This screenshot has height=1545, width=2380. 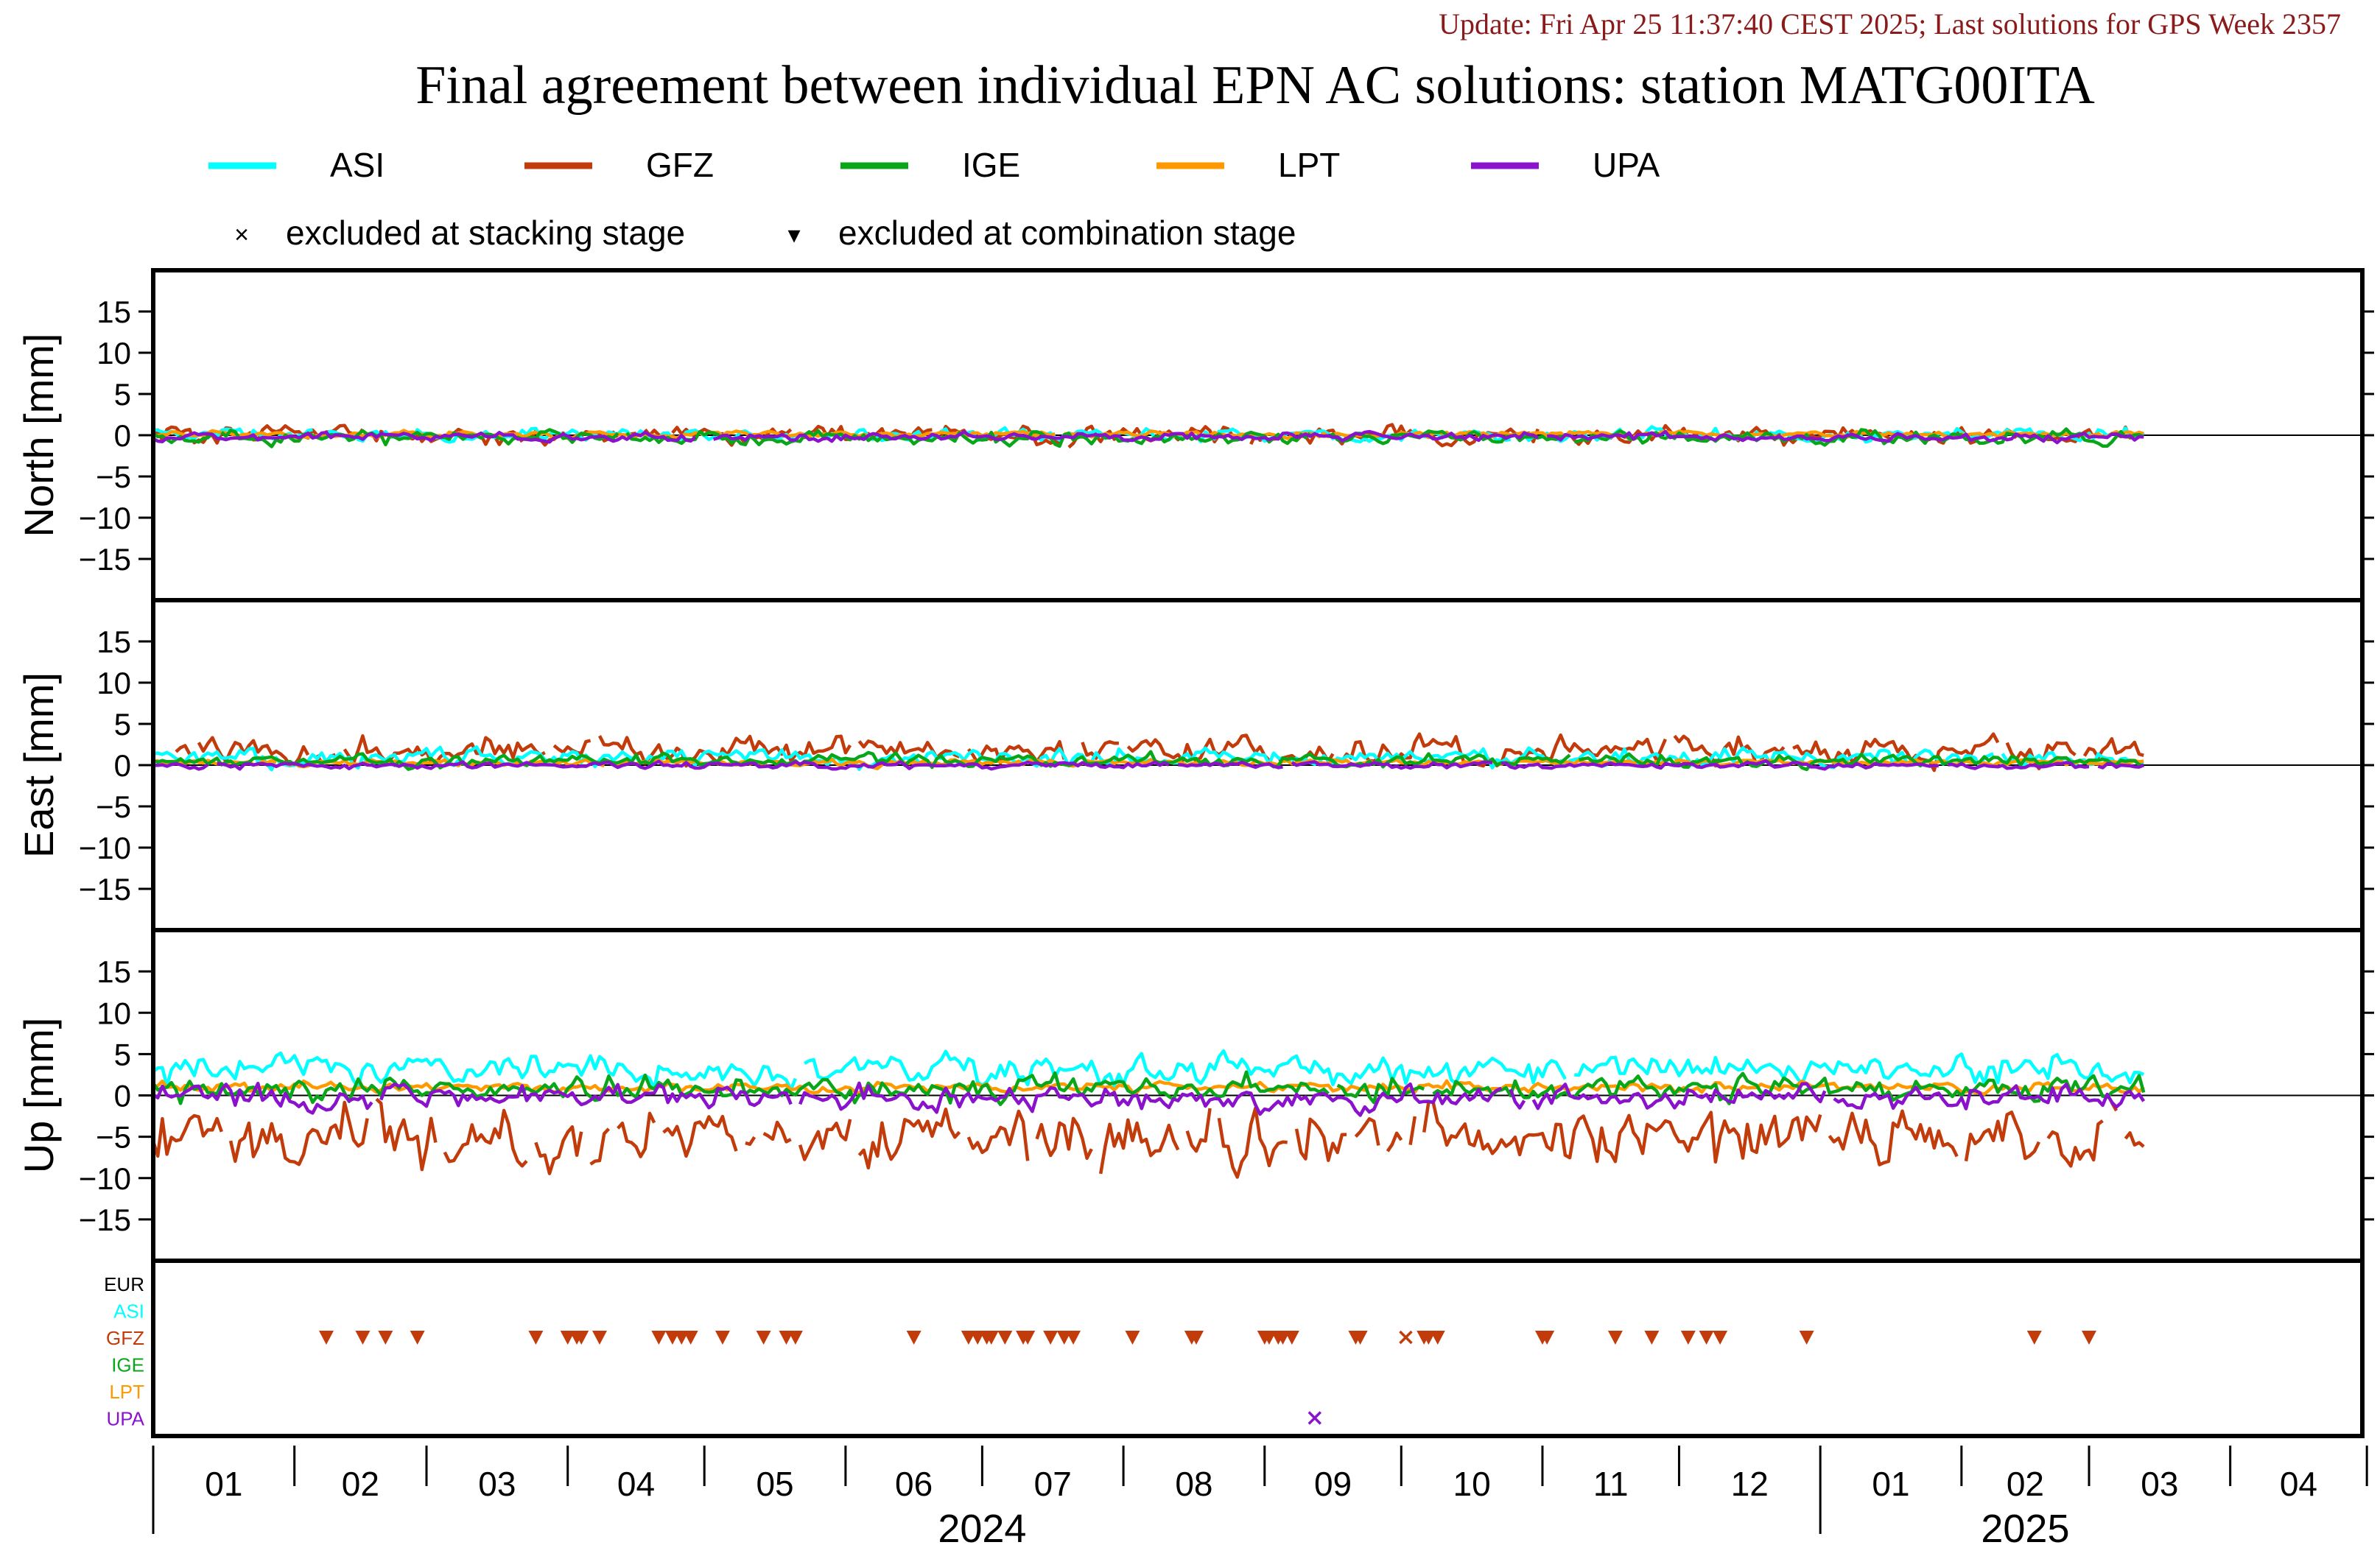 I want to click on exclusion-row-label-asi: ASI, so click(x=128, y=1312).